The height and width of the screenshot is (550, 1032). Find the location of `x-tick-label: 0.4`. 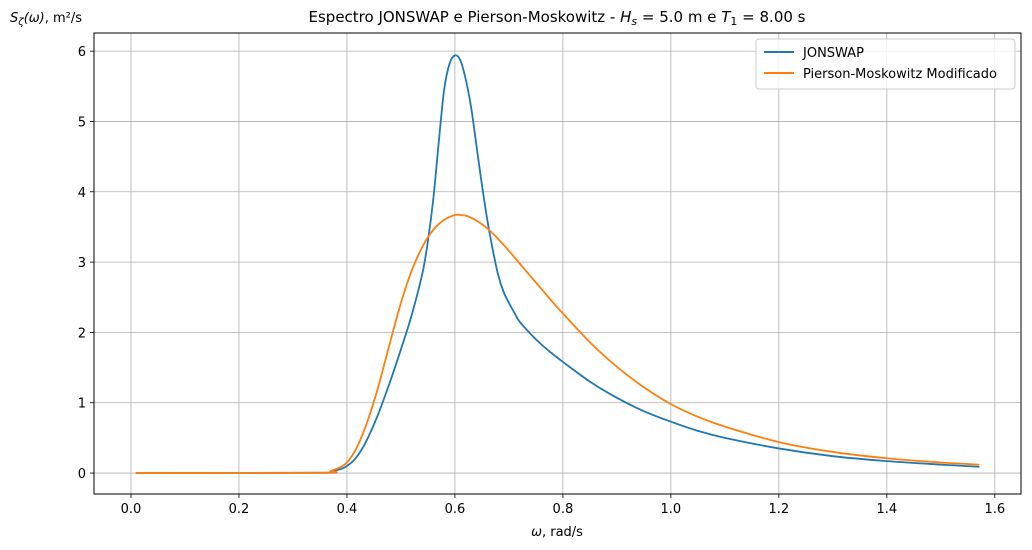

x-tick-label: 0.4 is located at coordinates (347, 509).